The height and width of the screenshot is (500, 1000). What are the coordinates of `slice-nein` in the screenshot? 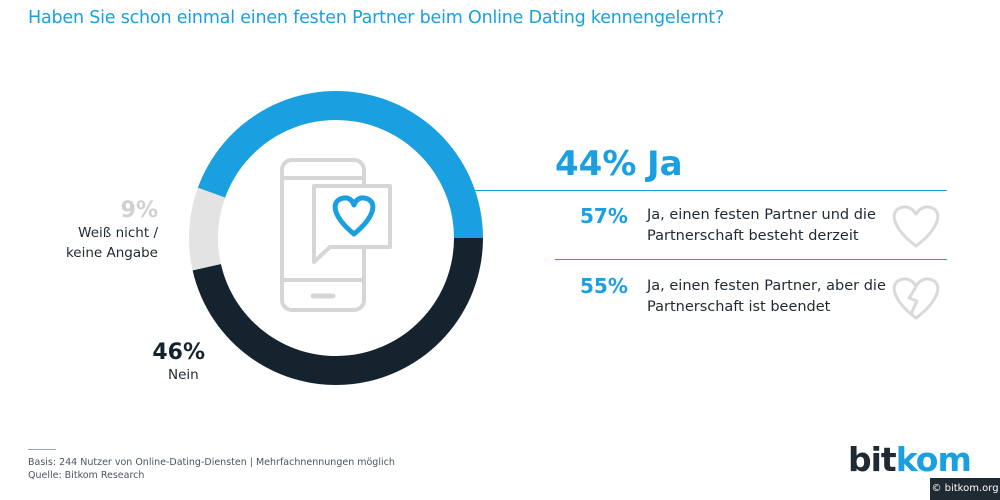 It's located at (337, 311).